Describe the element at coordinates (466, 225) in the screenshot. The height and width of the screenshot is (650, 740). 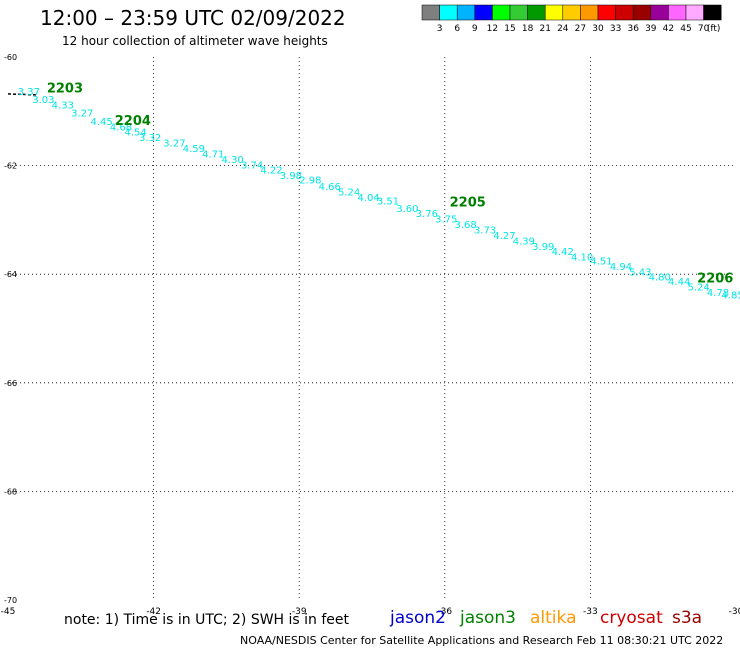
I see `wave-height-point: 3.68` at that location.